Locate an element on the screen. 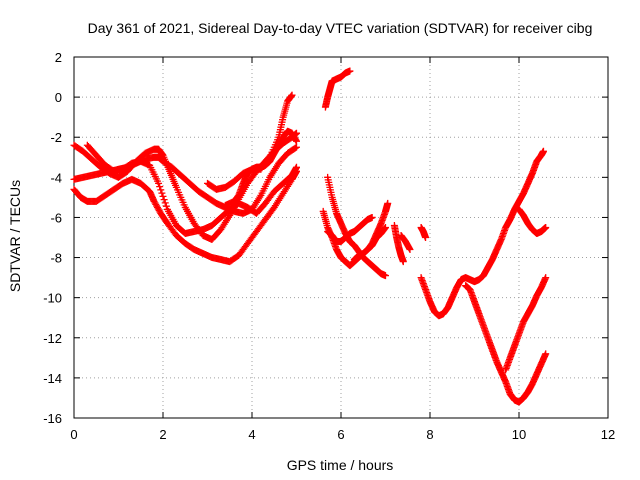 The width and height of the screenshot is (640, 480). y-tick-label: -4 is located at coordinates (56, 177).